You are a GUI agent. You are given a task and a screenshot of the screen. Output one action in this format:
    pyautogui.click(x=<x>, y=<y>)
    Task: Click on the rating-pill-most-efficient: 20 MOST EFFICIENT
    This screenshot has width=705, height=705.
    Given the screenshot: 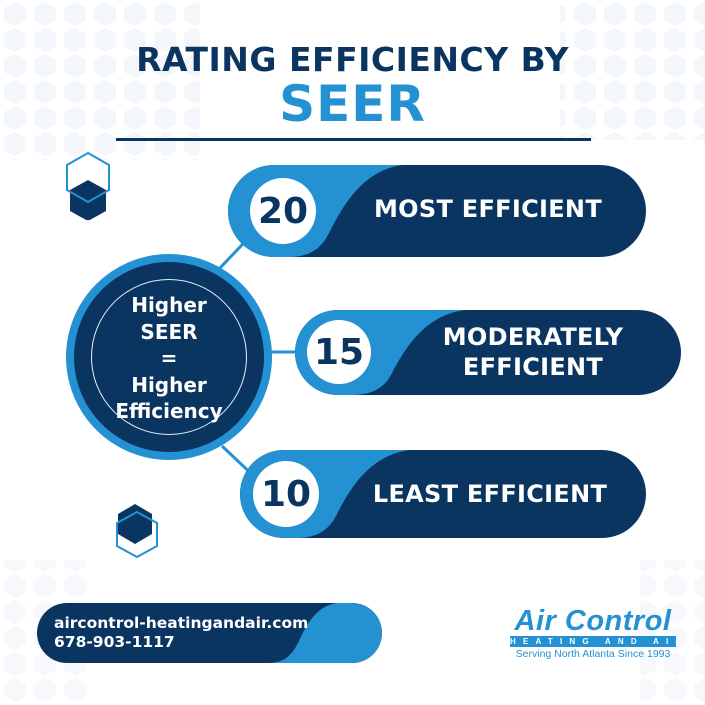 What is the action you would take?
    pyautogui.click(x=437, y=211)
    